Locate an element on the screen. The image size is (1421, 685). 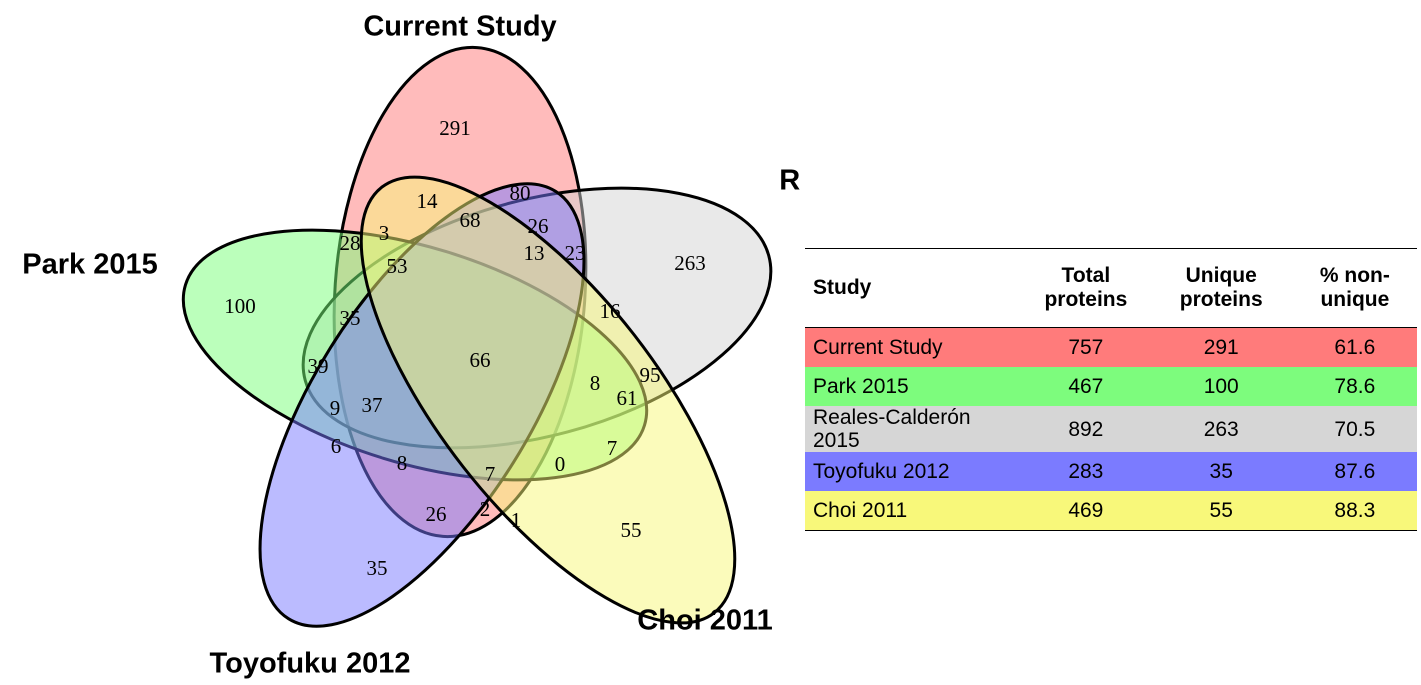
header-cell: % non-unique is located at coordinates (1354, 288).